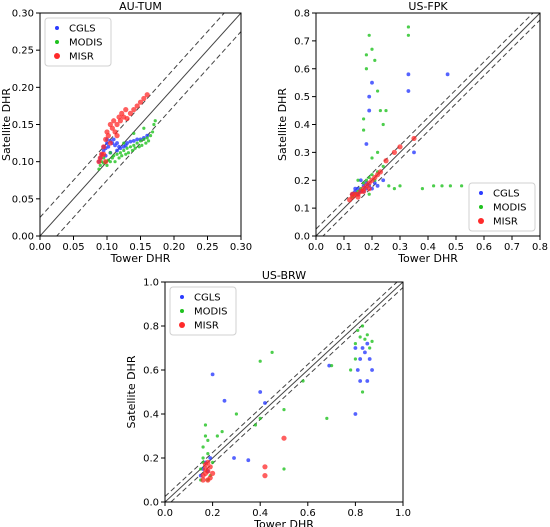 The width and height of the screenshot is (550, 527). I want to click on y-tick-label: 0.0, so click(302, 237).